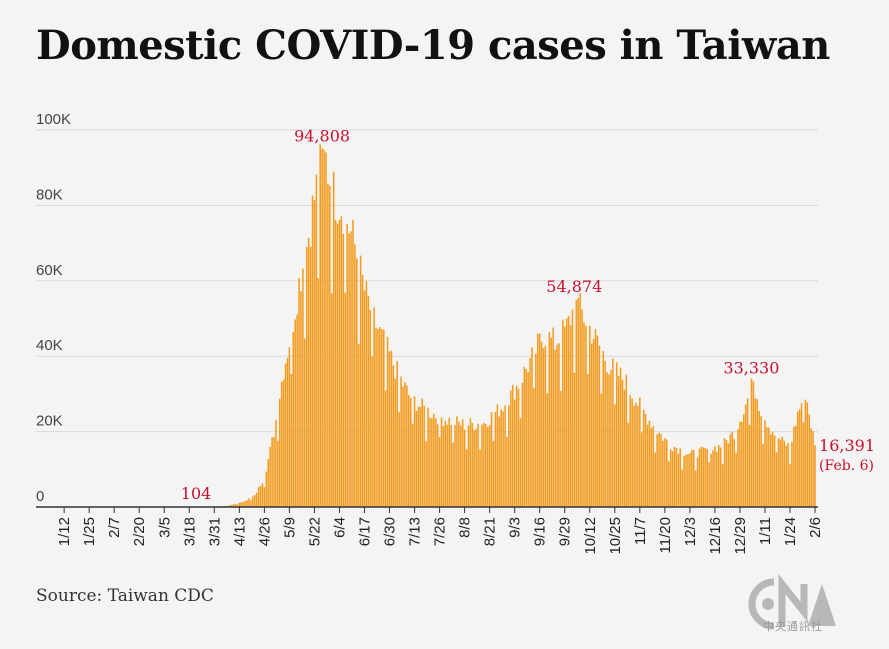  Describe the element at coordinates (740, 536) in the screenshot. I see `x-tick-label: 12/29` at that location.